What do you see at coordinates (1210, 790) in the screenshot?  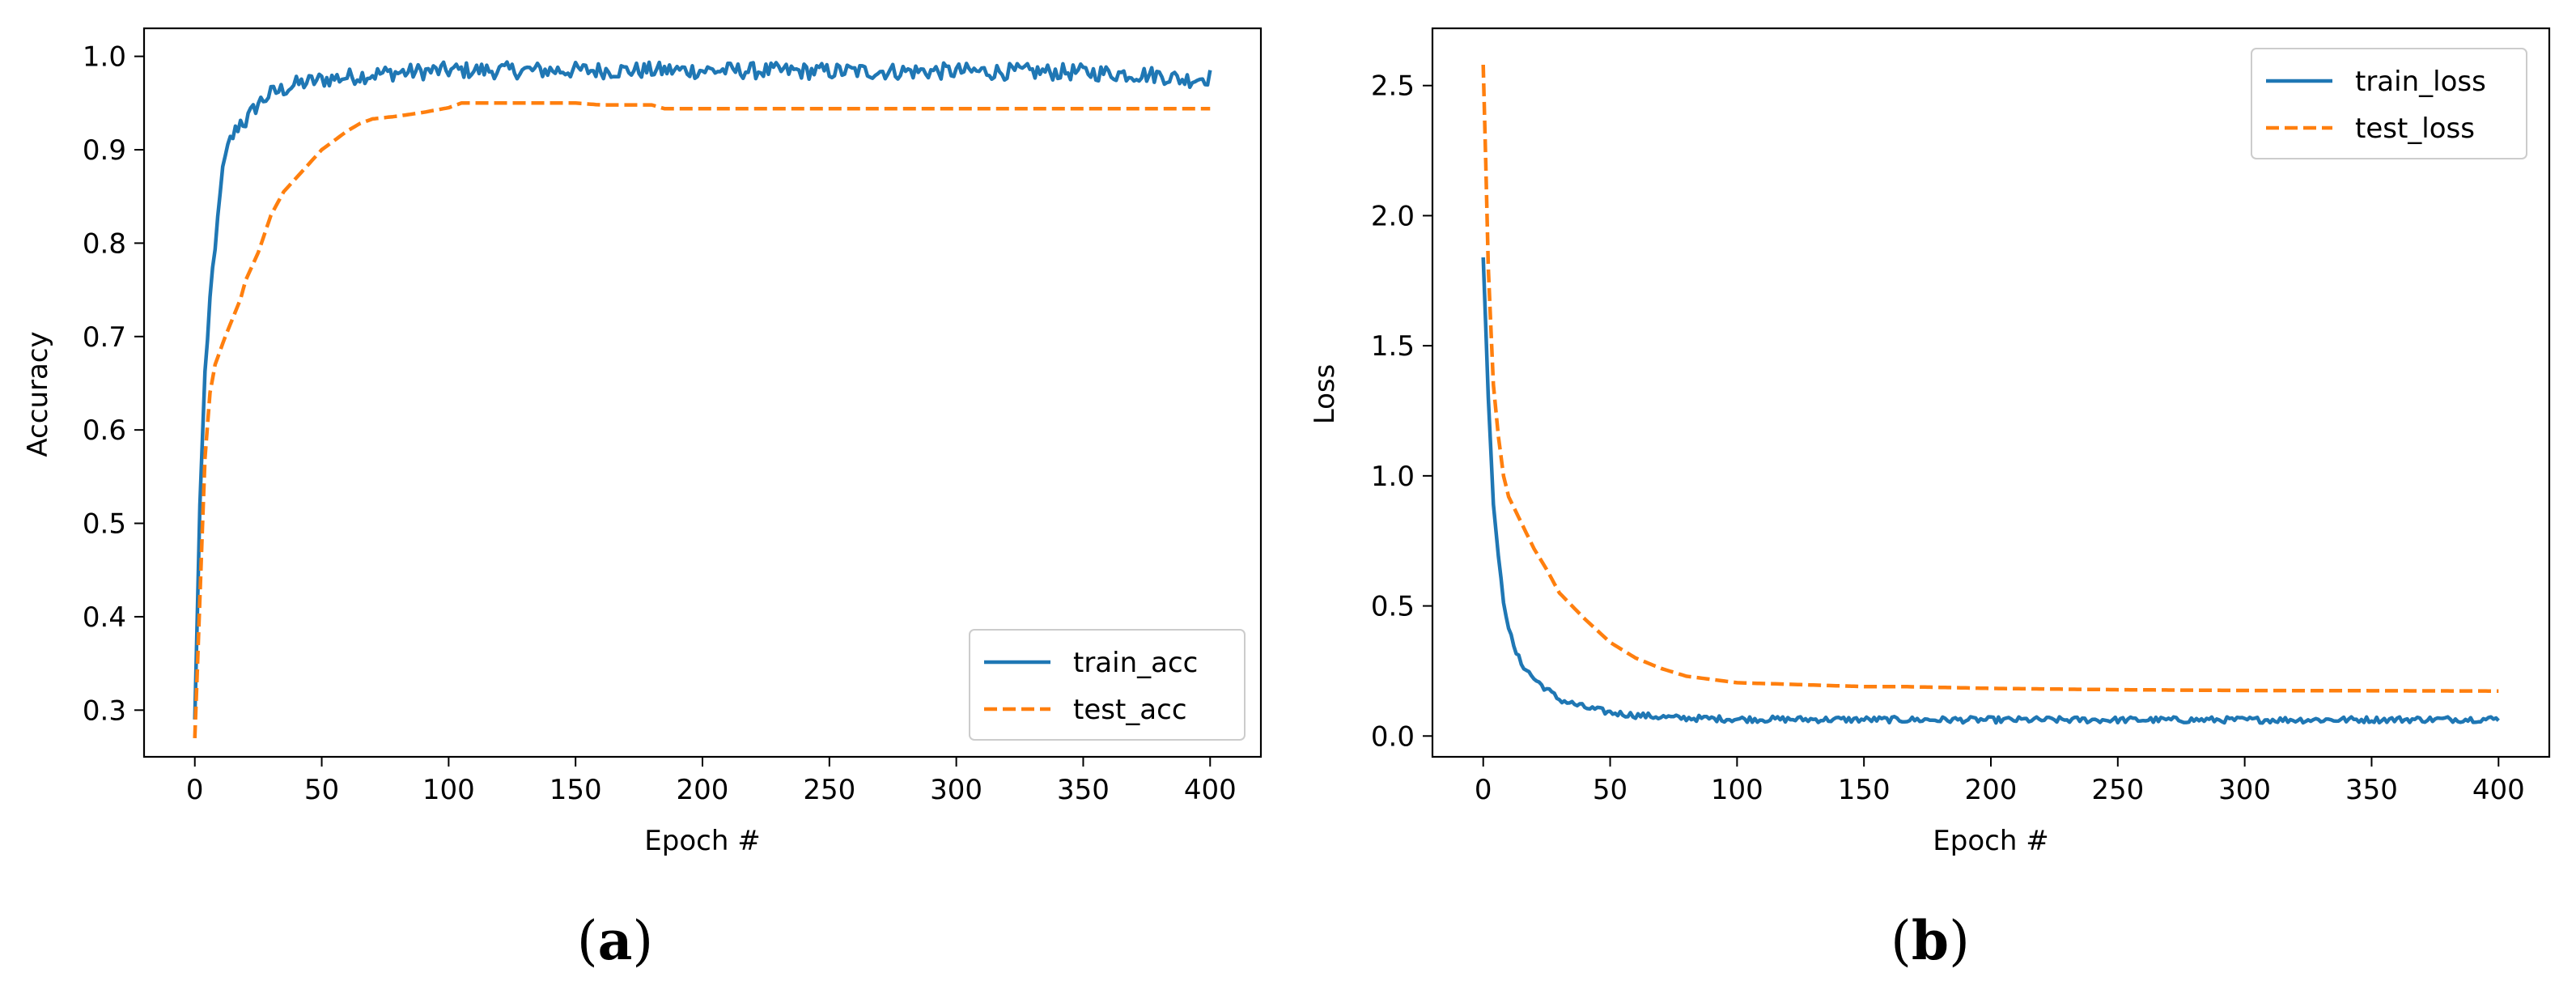 I see `panel-a-xtick-label: 400` at bounding box center [1210, 790].